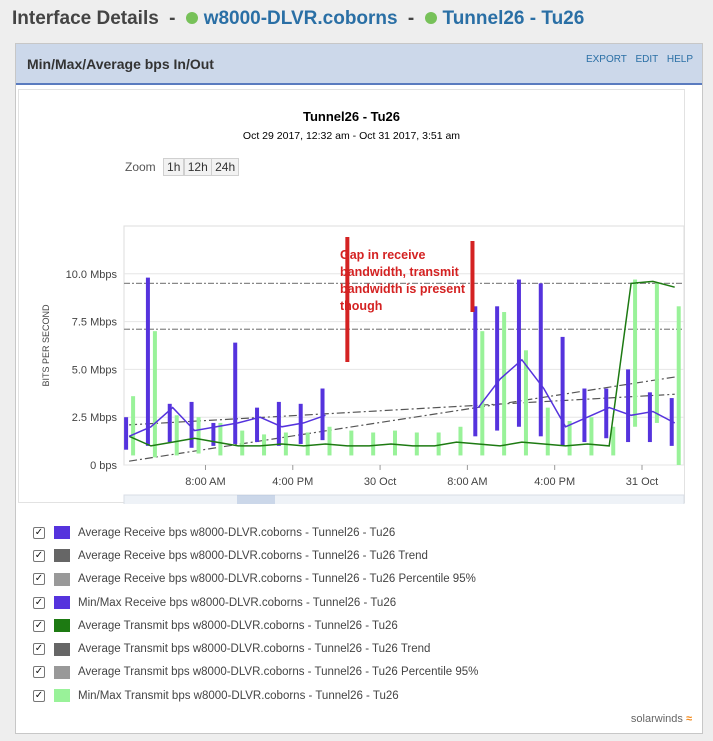 This screenshot has width=713, height=741. What do you see at coordinates (140, 167) in the screenshot?
I see `zoom-label: Zoom` at bounding box center [140, 167].